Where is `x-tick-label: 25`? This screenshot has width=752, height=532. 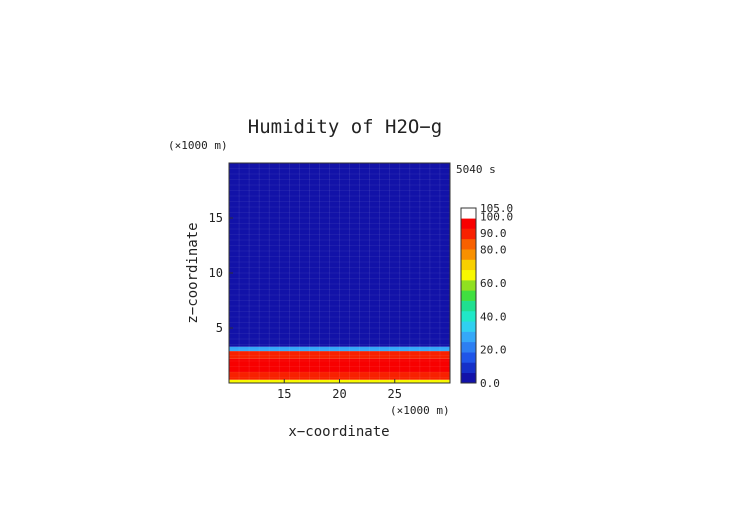
x-tick-label: 25 is located at coordinates (395, 394).